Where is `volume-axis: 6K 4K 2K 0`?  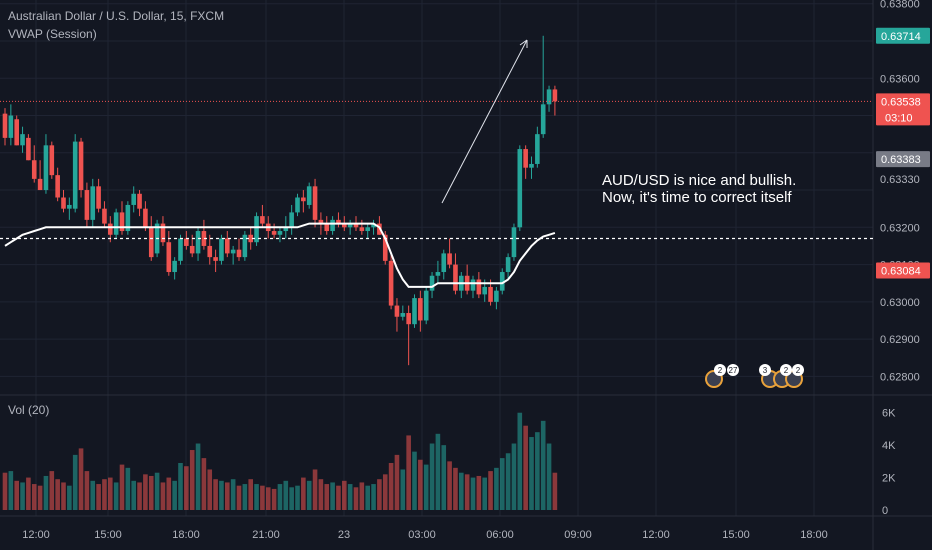 volume-axis: 6K 4K 2K 0 is located at coordinates (889, 462).